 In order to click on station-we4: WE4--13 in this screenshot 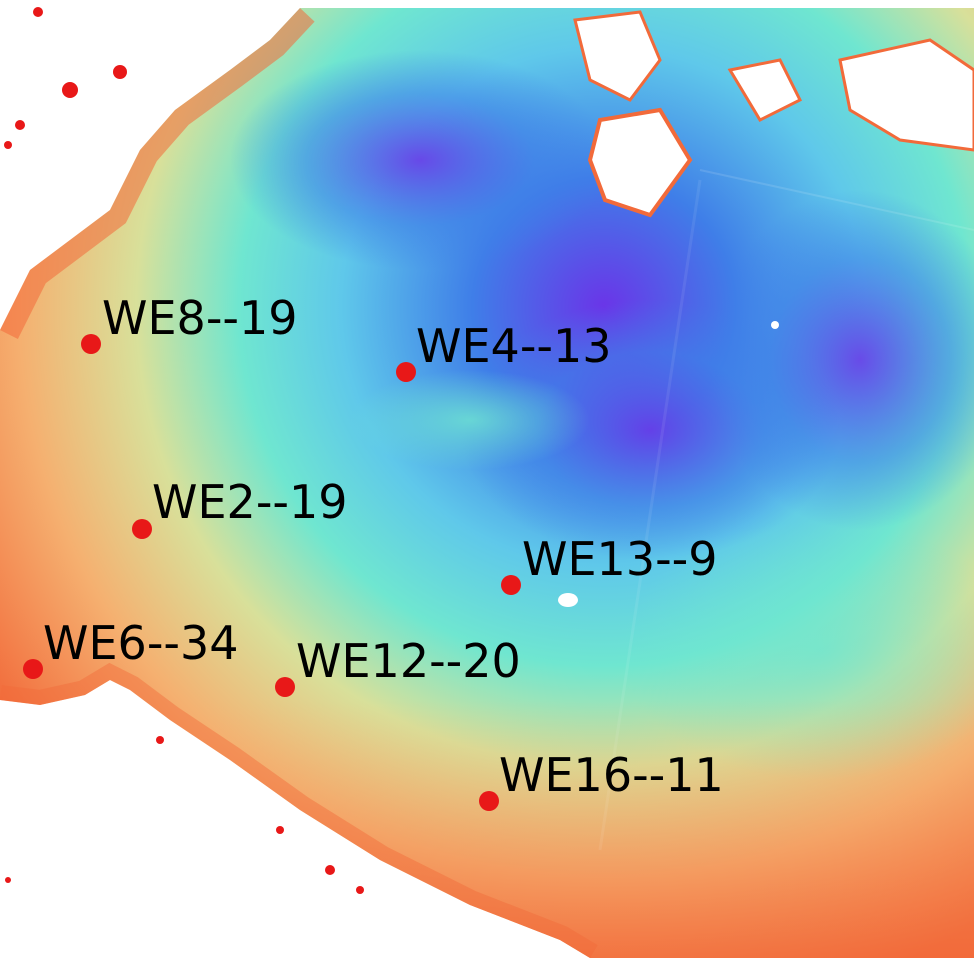, I will do `click(504, 350)`.